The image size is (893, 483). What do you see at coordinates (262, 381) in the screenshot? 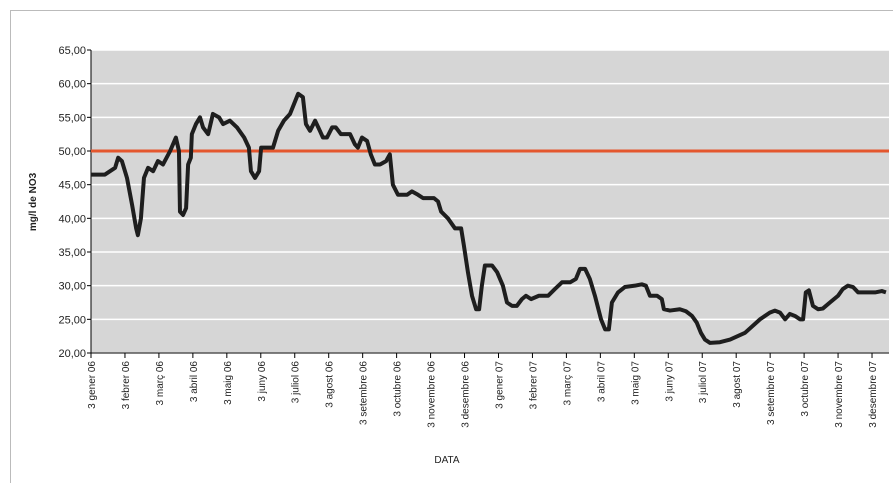
I see `x-tick-label: 3 juny 06` at bounding box center [262, 381].